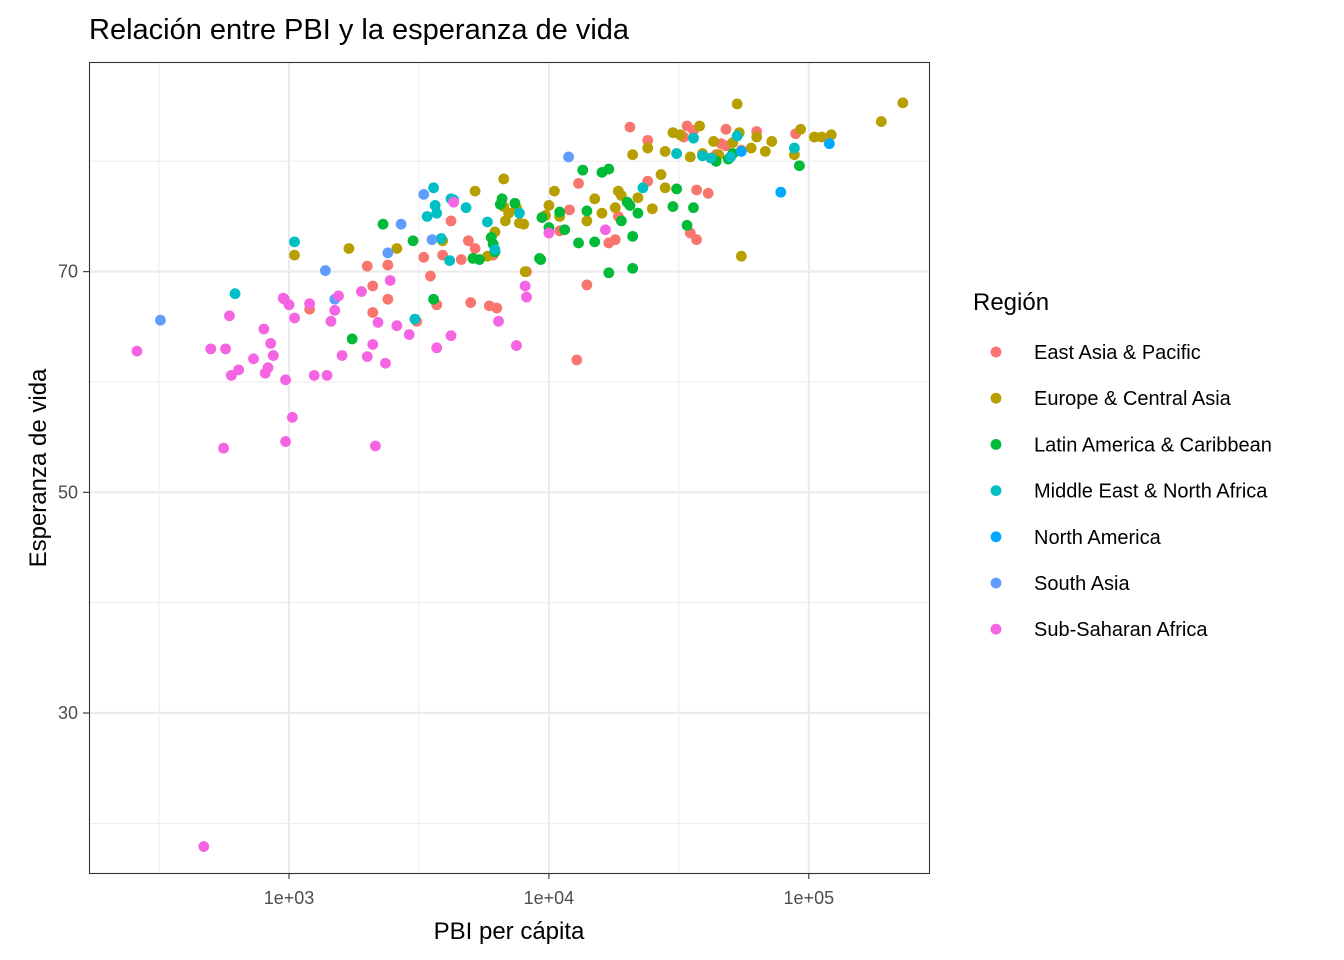 This screenshot has width=1344, height=960. What do you see at coordinates (996, 583) in the screenshot?
I see `legend-key-south-asia` at bounding box center [996, 583].